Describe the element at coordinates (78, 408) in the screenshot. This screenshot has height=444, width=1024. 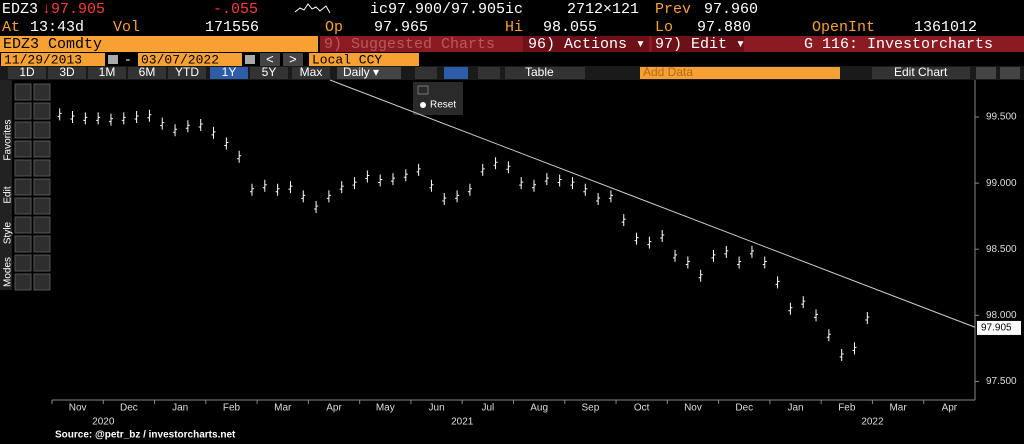
I see `x-tick-label: Nov` at that location.